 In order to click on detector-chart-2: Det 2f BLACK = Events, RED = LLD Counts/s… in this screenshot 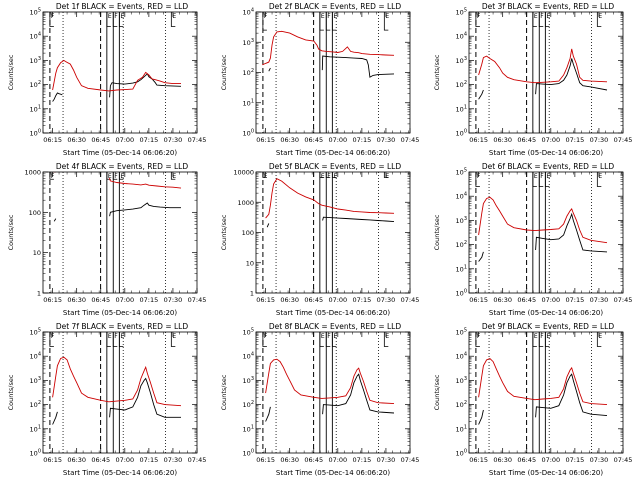, I will do `click(319, 79)`.